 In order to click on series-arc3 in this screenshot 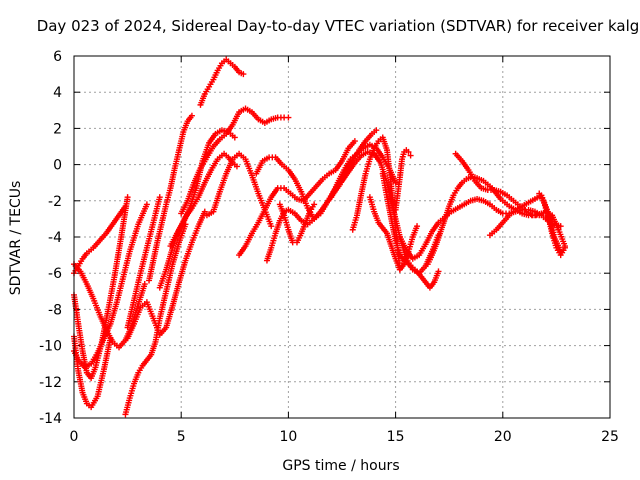, I will do `click(101, 288)`.